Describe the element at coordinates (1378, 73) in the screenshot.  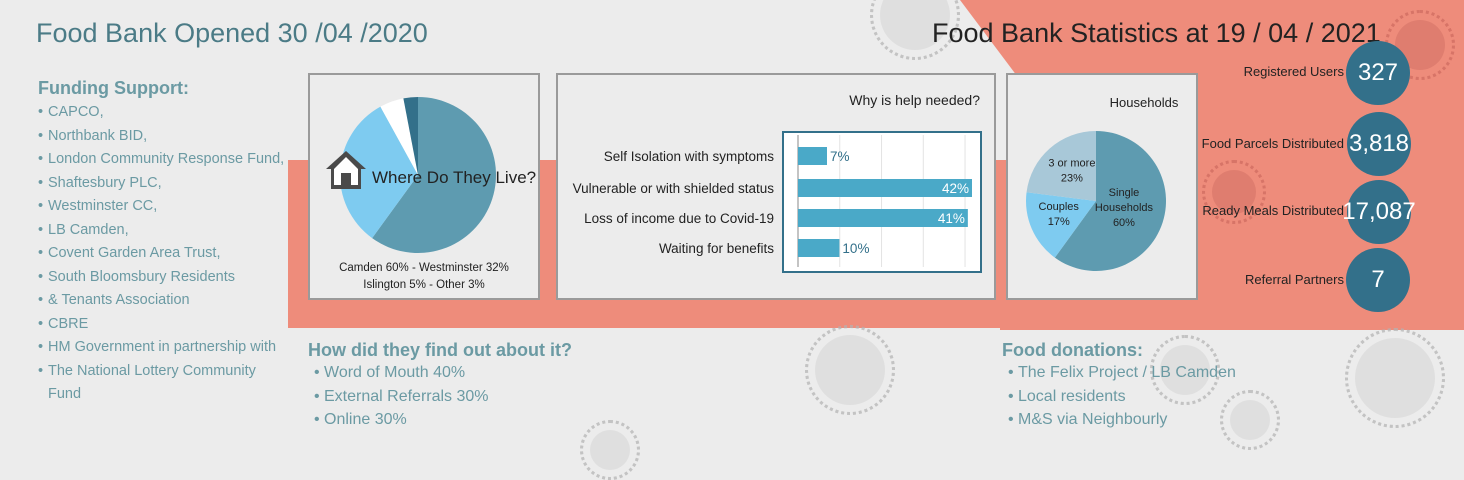
I see `stat-value-registered-users: 327` at that location.